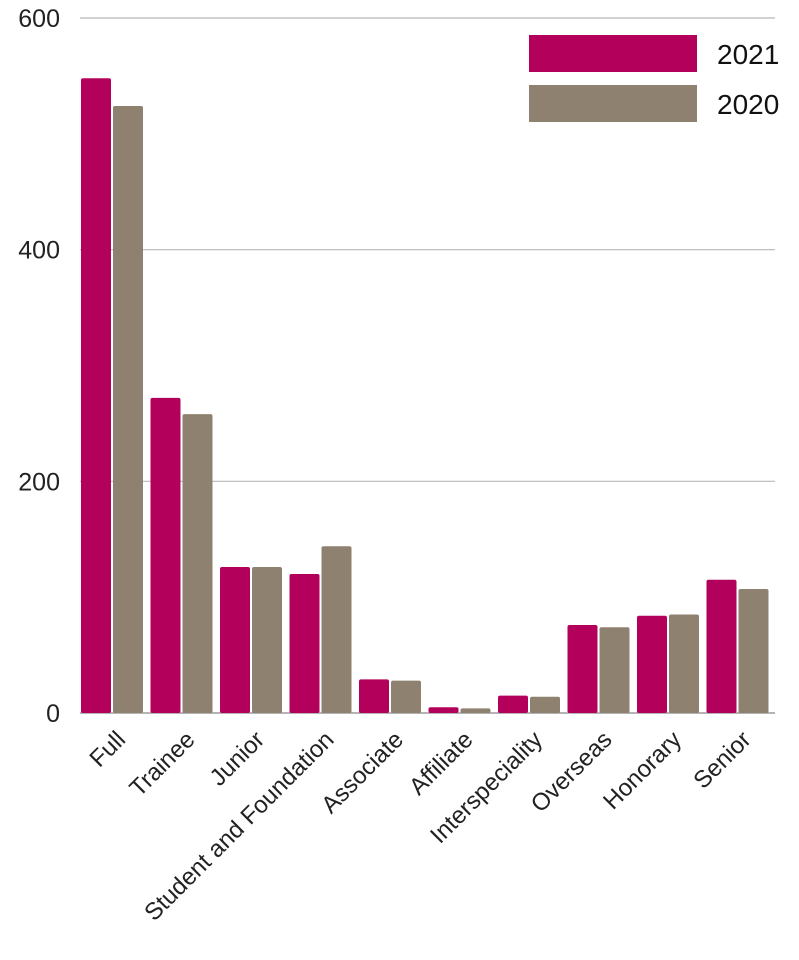 This screenshot has width=799, height=960. Describe the element at coordinates (336, 629) in the screenshot. I see `bar-2020-student-and-foundation` at that location.